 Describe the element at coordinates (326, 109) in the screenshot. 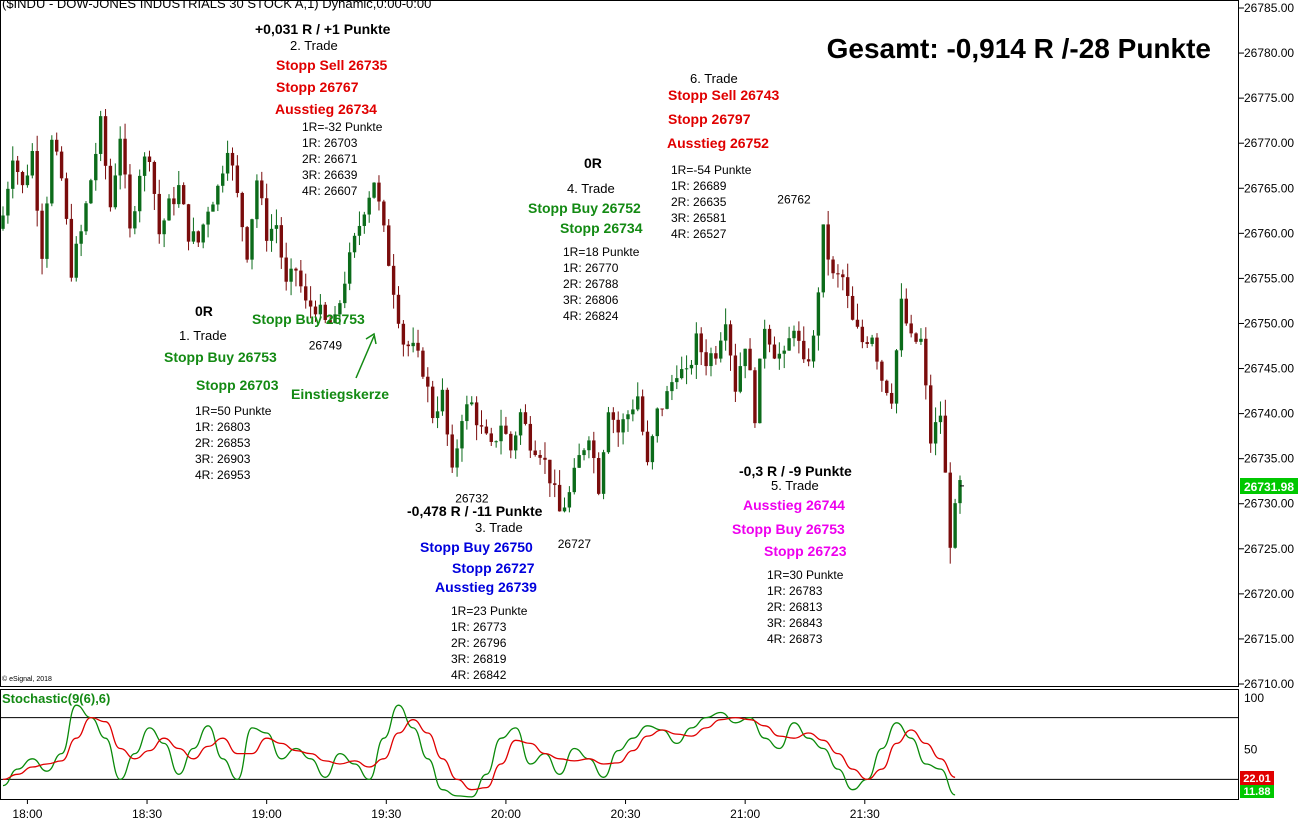

I see `trade-2-exit: Ausstieg 26734` at that location.